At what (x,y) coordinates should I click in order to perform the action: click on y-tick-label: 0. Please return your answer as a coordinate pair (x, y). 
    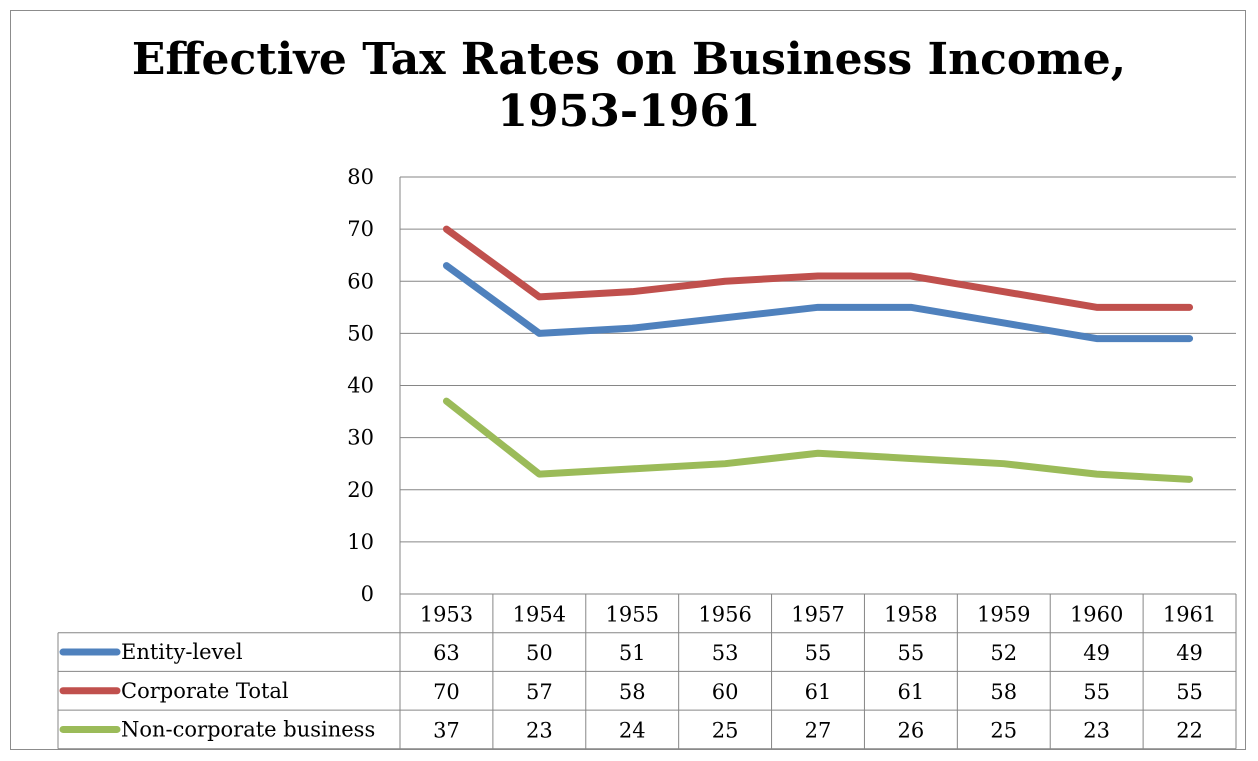
    Looking at the image, I should click on (367, 594).